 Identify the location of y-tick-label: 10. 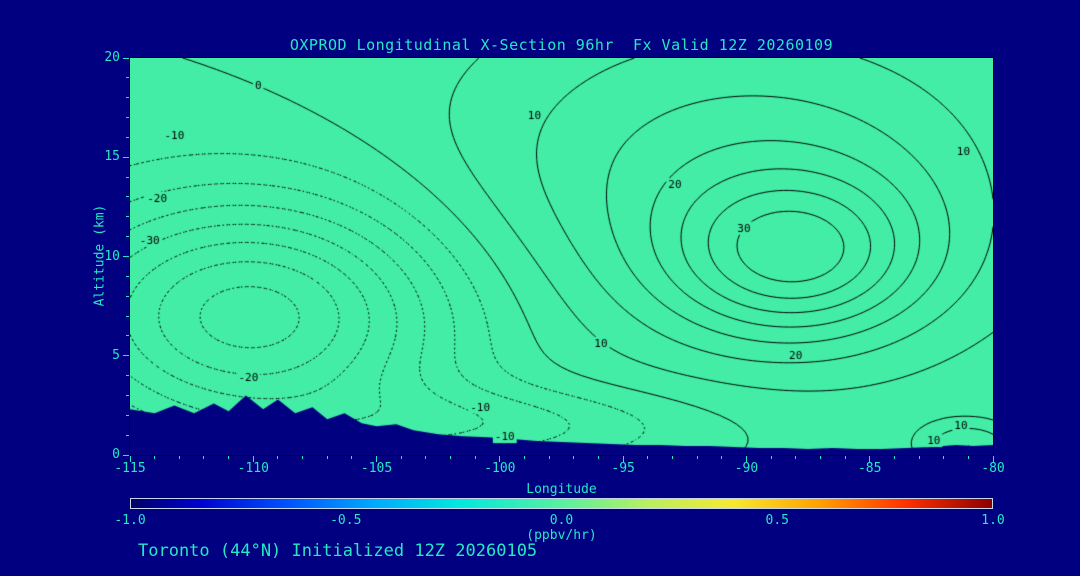
(112, 256).